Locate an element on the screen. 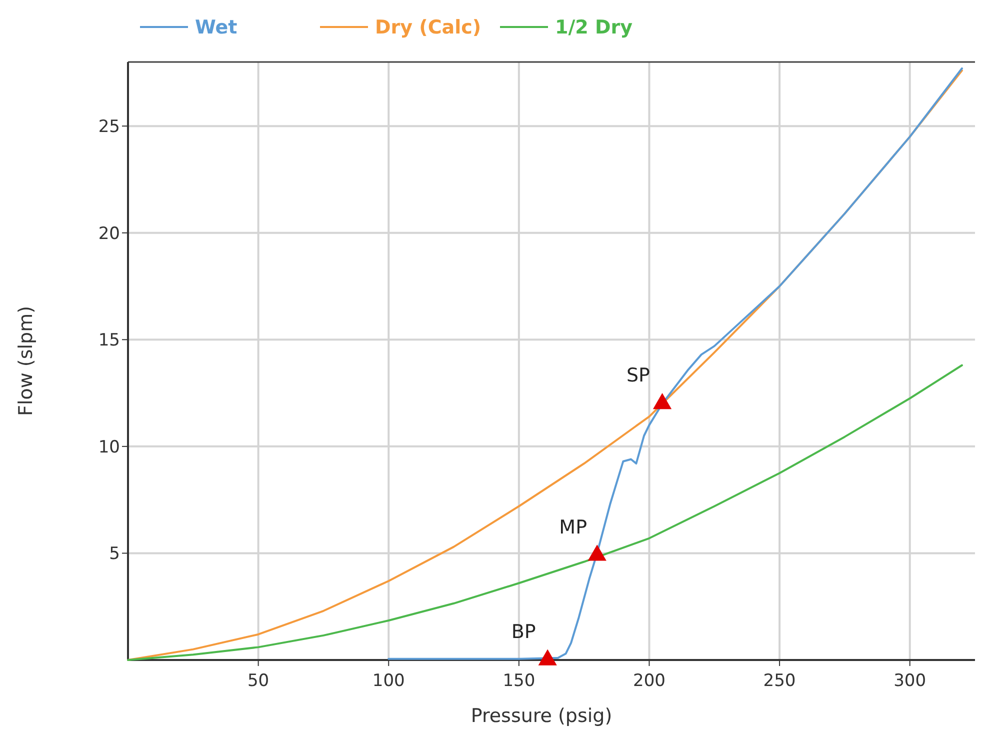 Image resolution: width=982 pixels, height=730 pixels. x-tick-label: 150 is located at coordinates (519, 681).